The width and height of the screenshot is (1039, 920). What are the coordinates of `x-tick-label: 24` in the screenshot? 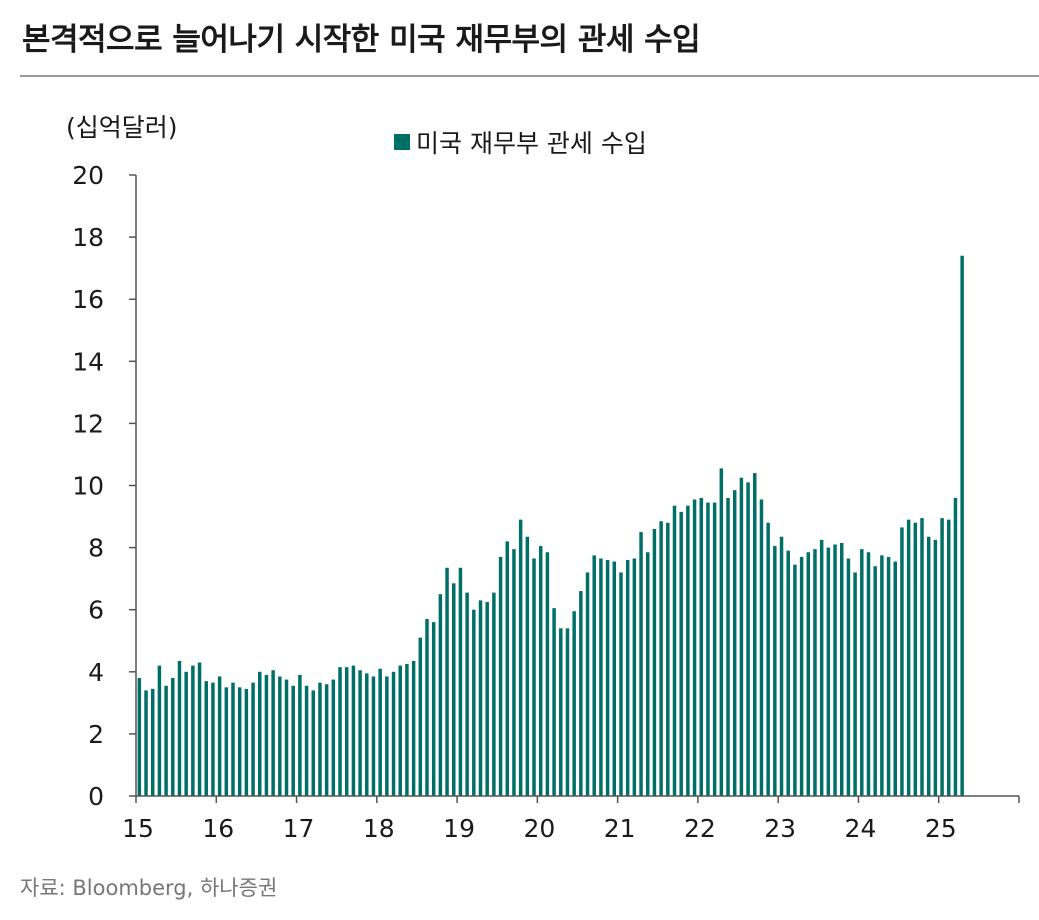 It's located at (861, 828).